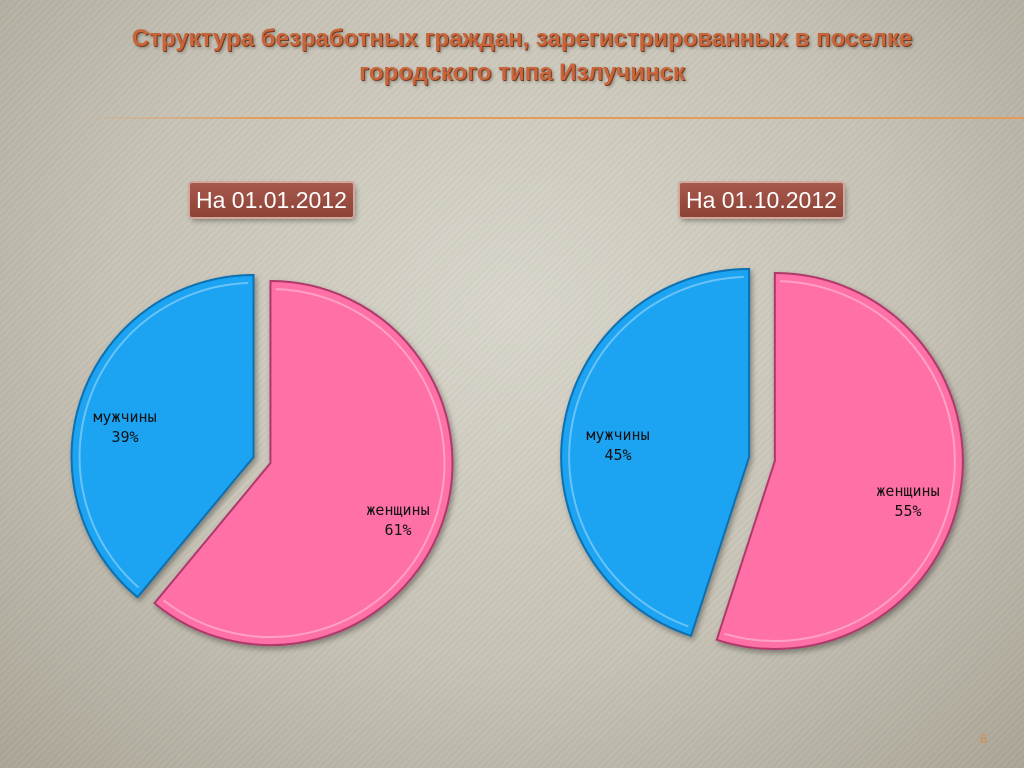  Describe the element at coordinates (618, 445) in the screenshot. I see `chart-2-men-label: мужчины 45%` at that location.